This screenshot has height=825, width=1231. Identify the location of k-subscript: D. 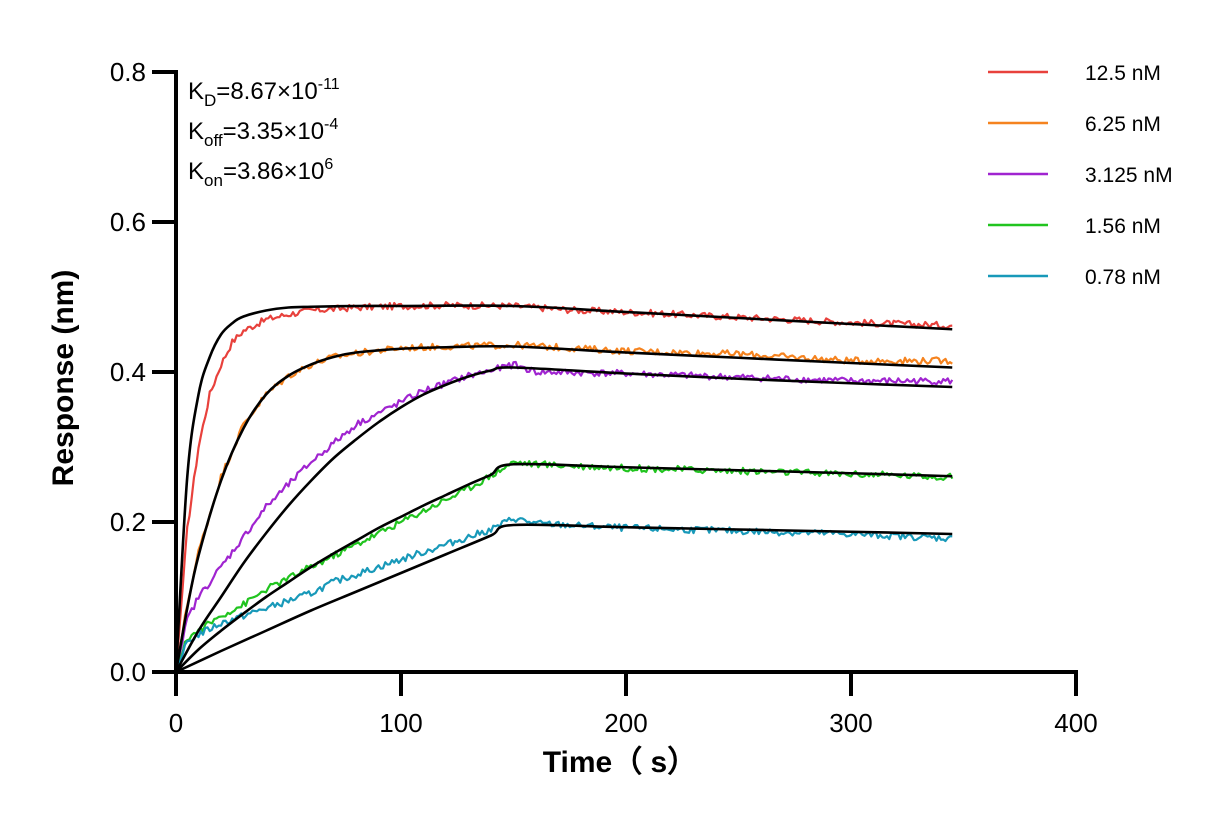
(210, 100).